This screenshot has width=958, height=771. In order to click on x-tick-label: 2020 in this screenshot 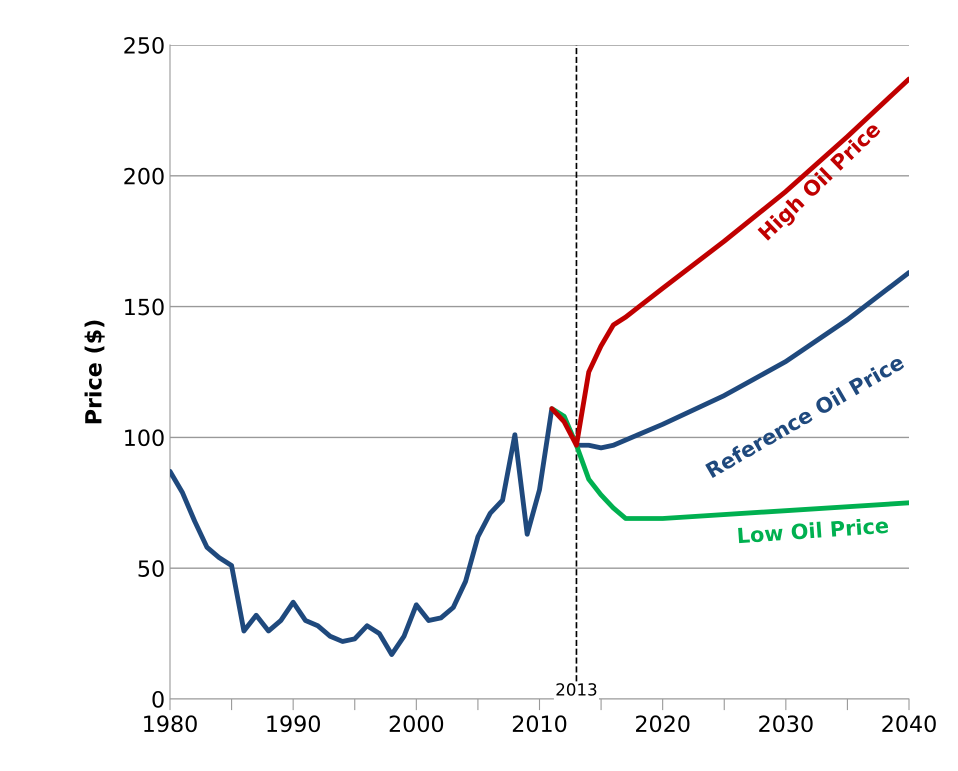, I will do `click(663, 723)`.